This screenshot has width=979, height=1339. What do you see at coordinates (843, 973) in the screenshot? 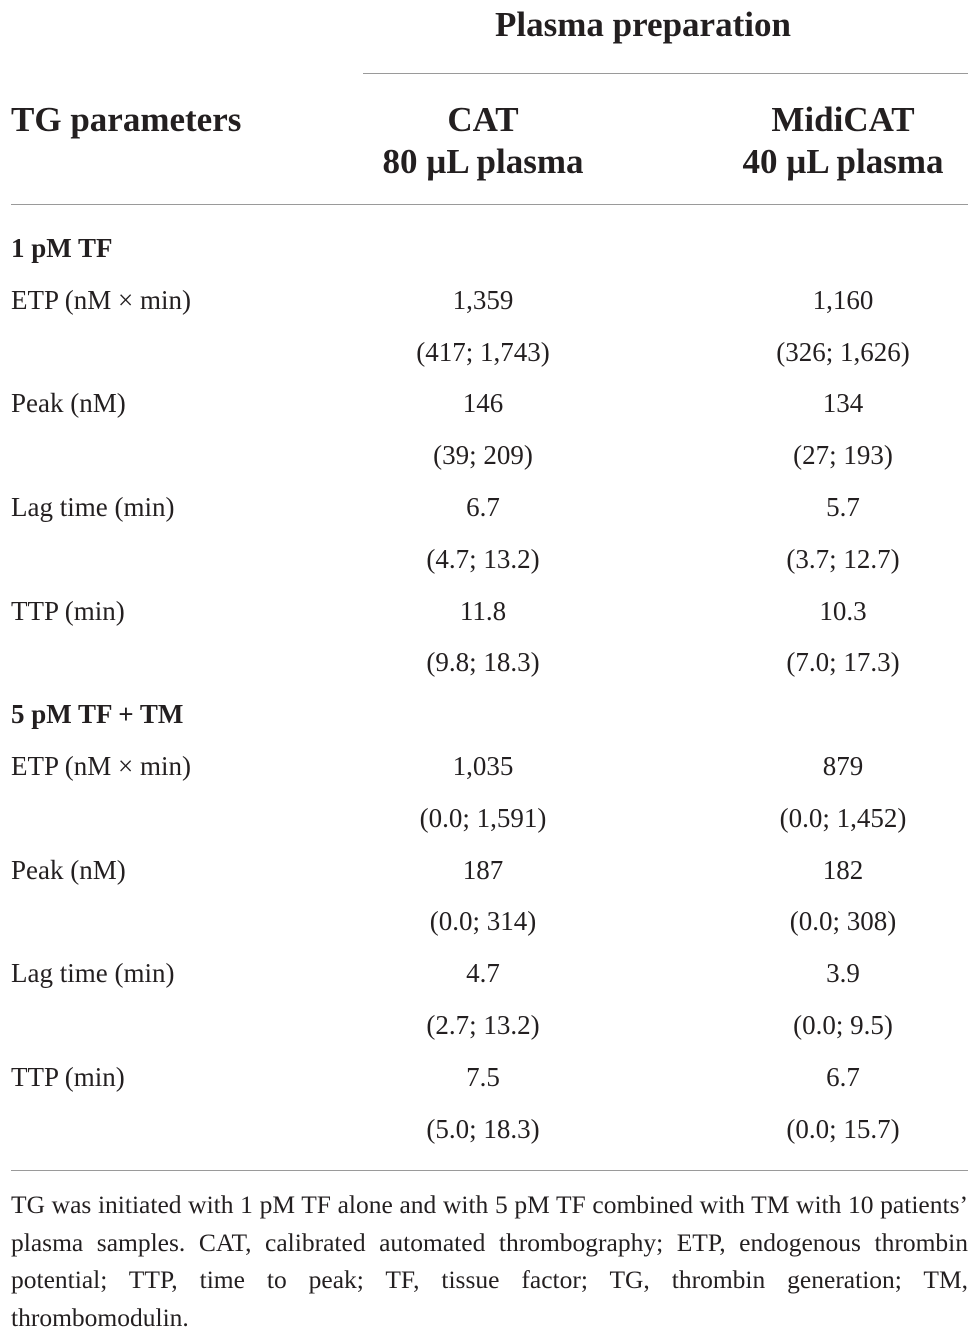
I see `midicat-value: 3.9` at bounding box center [843, 973].